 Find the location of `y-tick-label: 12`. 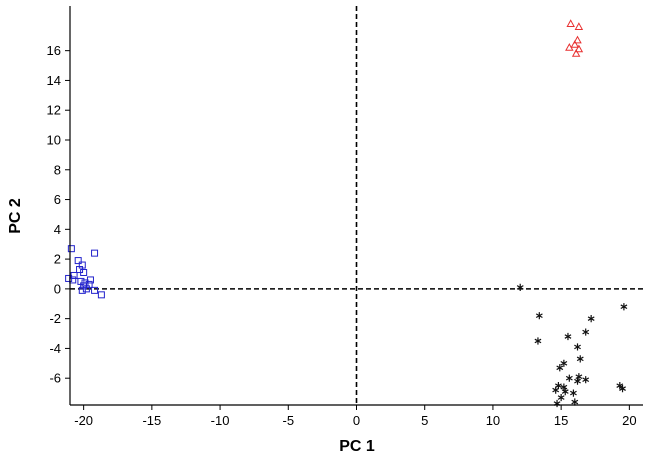

y-tick-label: 12 is located at coordinates (54, 110).